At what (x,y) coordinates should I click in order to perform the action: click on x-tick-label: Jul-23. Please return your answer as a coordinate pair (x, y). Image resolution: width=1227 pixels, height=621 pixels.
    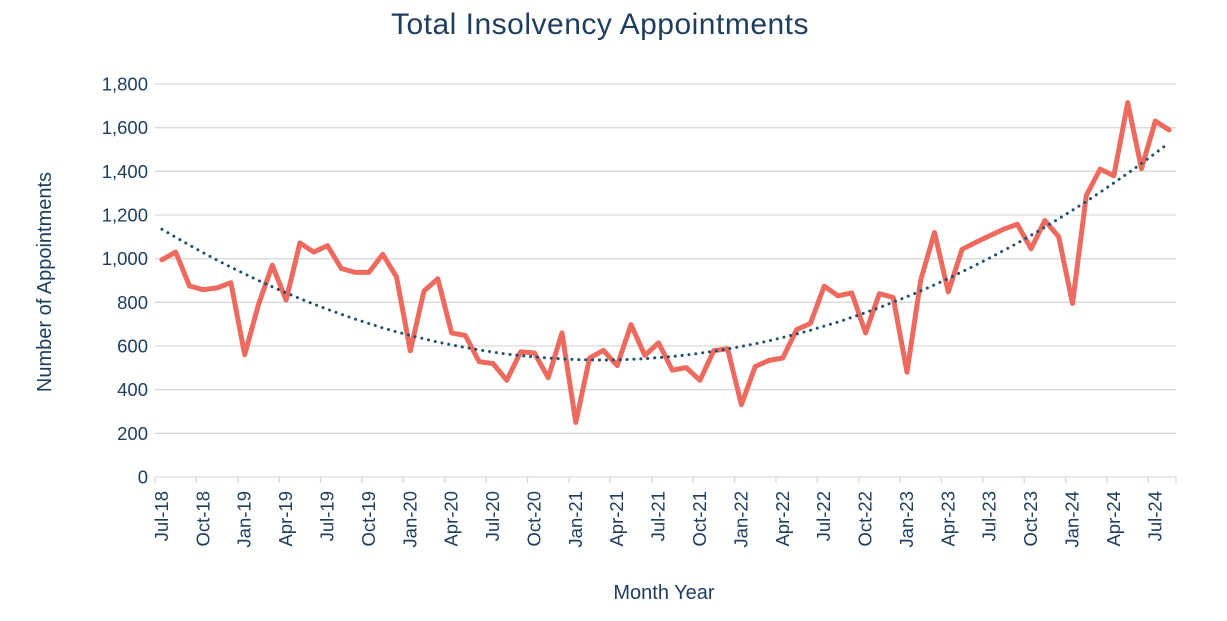
    Looking at the image, I should click on (989, 516).